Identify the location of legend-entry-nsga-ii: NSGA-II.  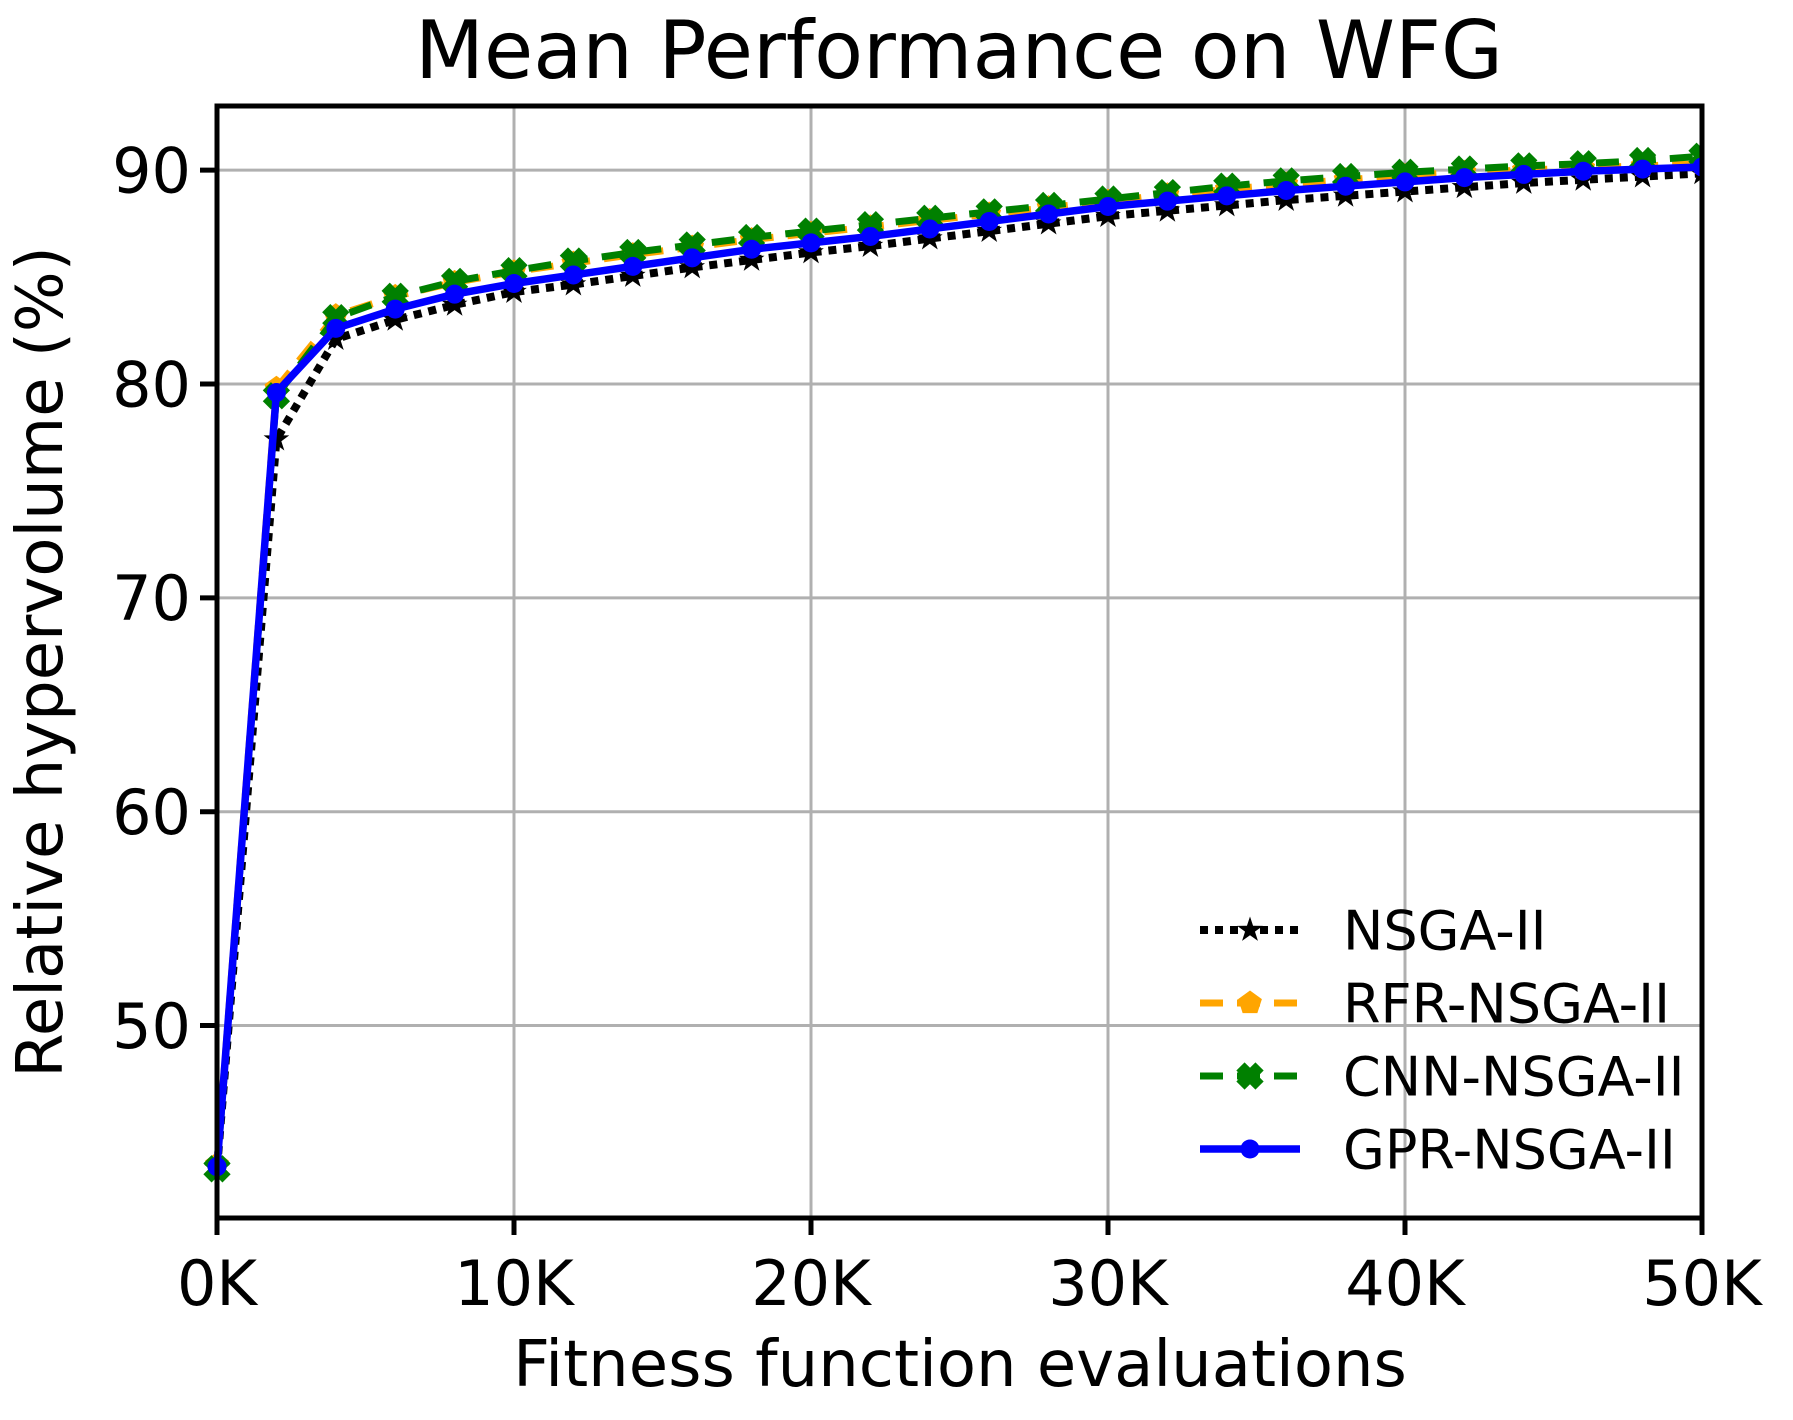
(1373, 930).